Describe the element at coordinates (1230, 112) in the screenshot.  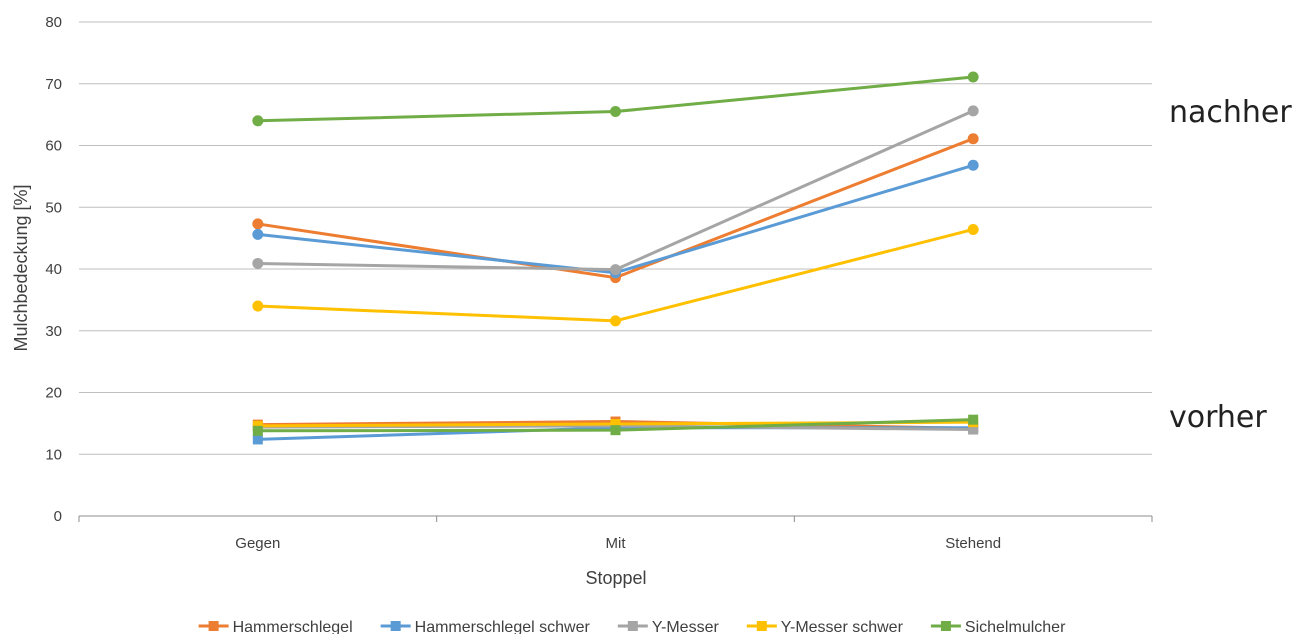
I see `annotation-nachher: nachher` at that location.